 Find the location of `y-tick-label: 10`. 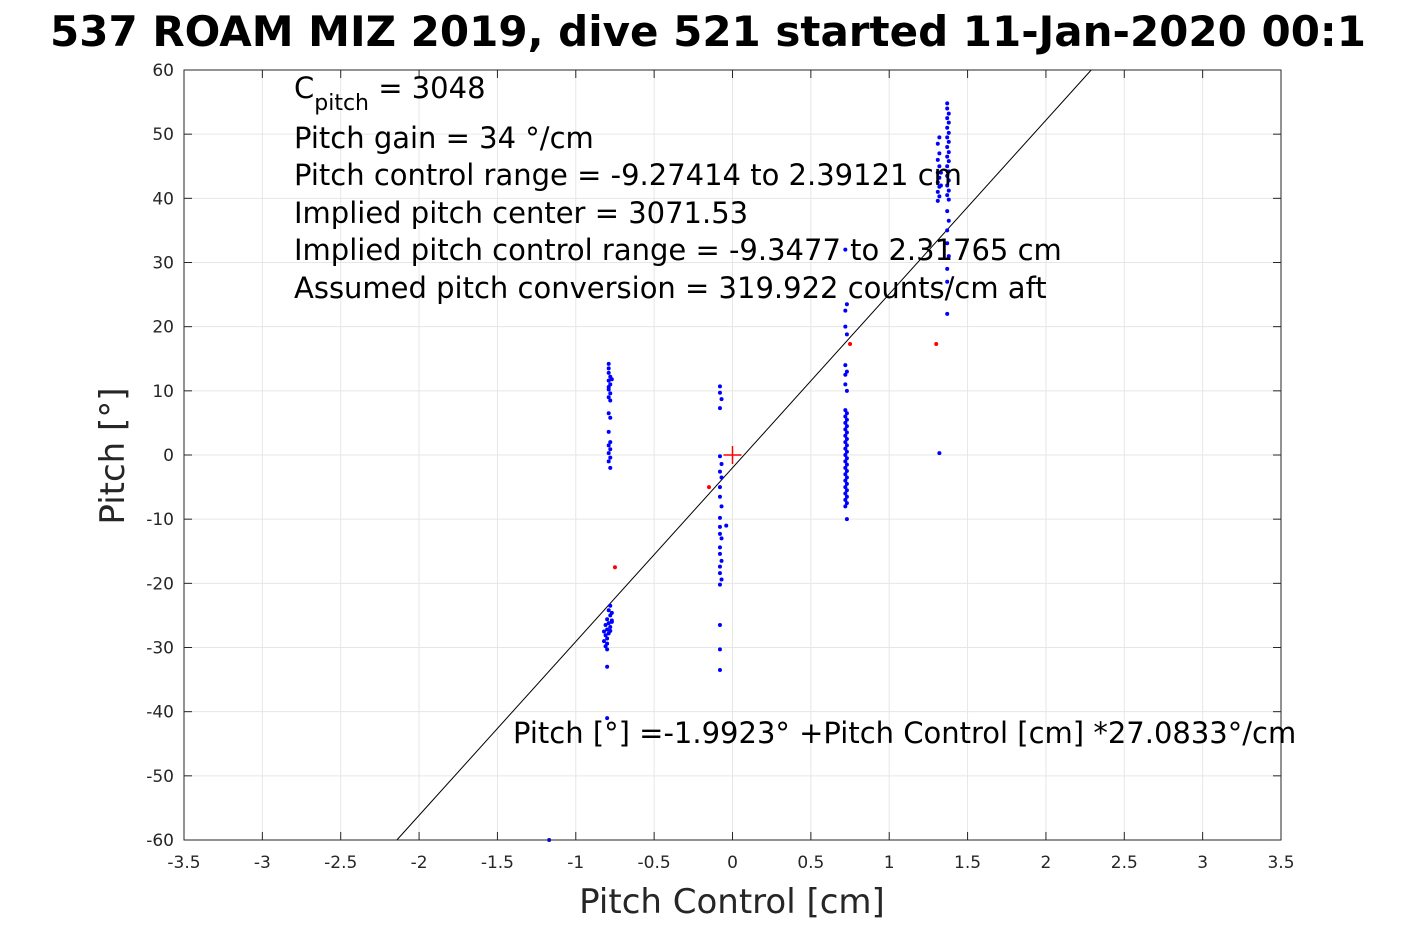

y-tick-label: 10 is located at coordinates (163, 392).